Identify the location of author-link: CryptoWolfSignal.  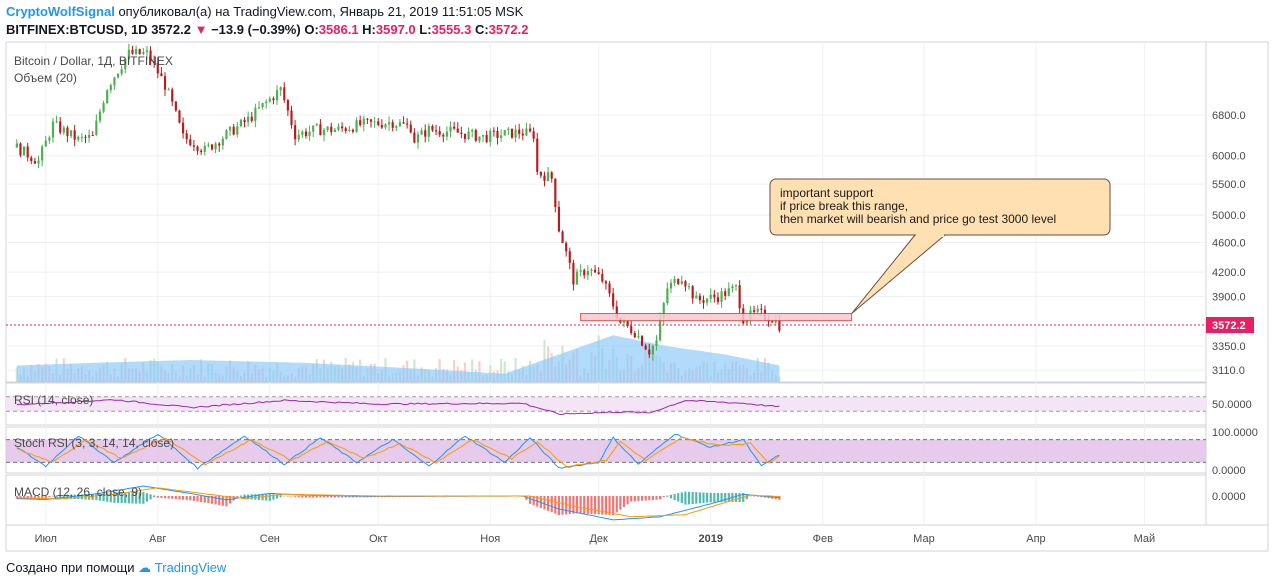
(60, 11).